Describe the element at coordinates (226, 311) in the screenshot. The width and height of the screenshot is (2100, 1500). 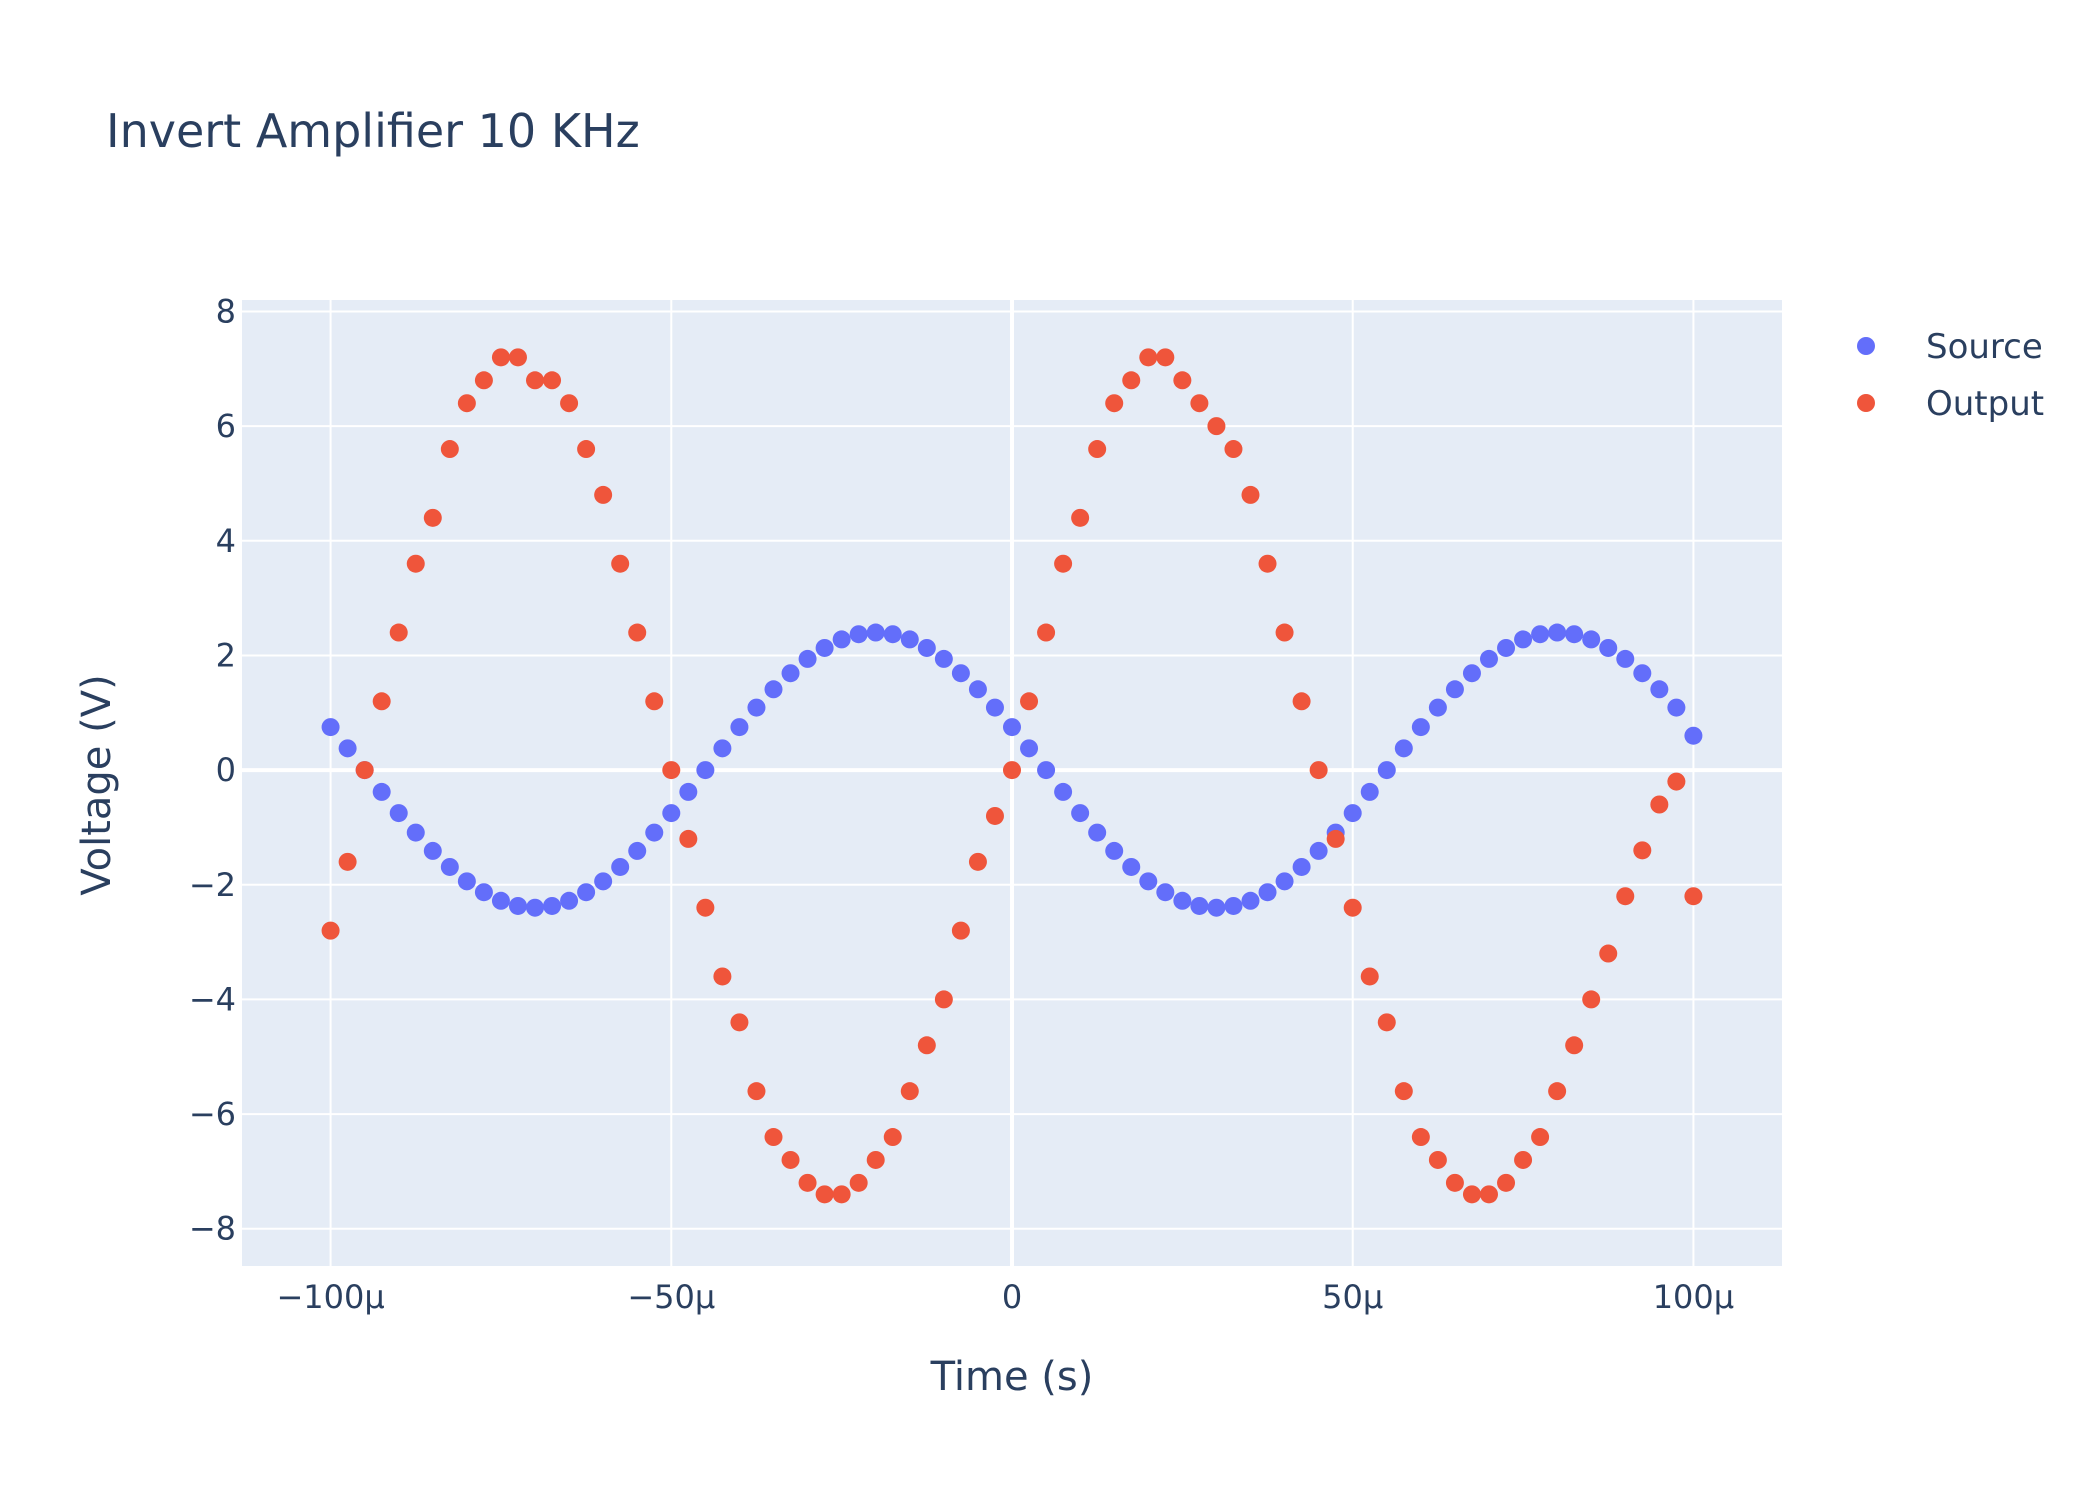
I see `y-tick-label-0: 8` at that location.